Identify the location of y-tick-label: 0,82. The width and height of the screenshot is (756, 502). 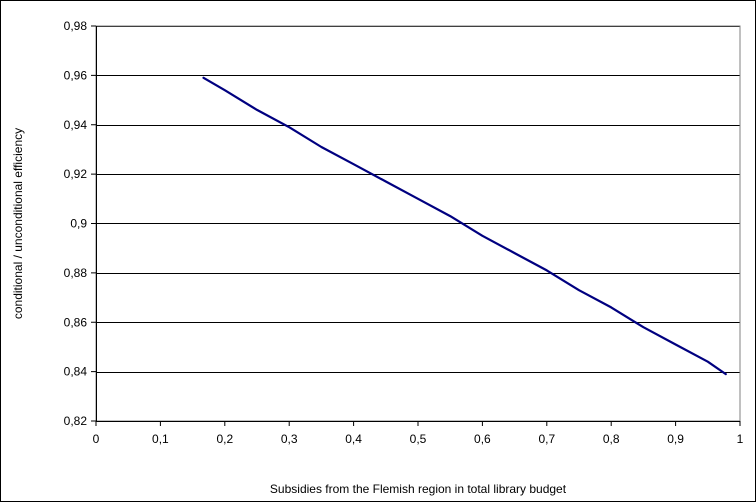
(76, 421).